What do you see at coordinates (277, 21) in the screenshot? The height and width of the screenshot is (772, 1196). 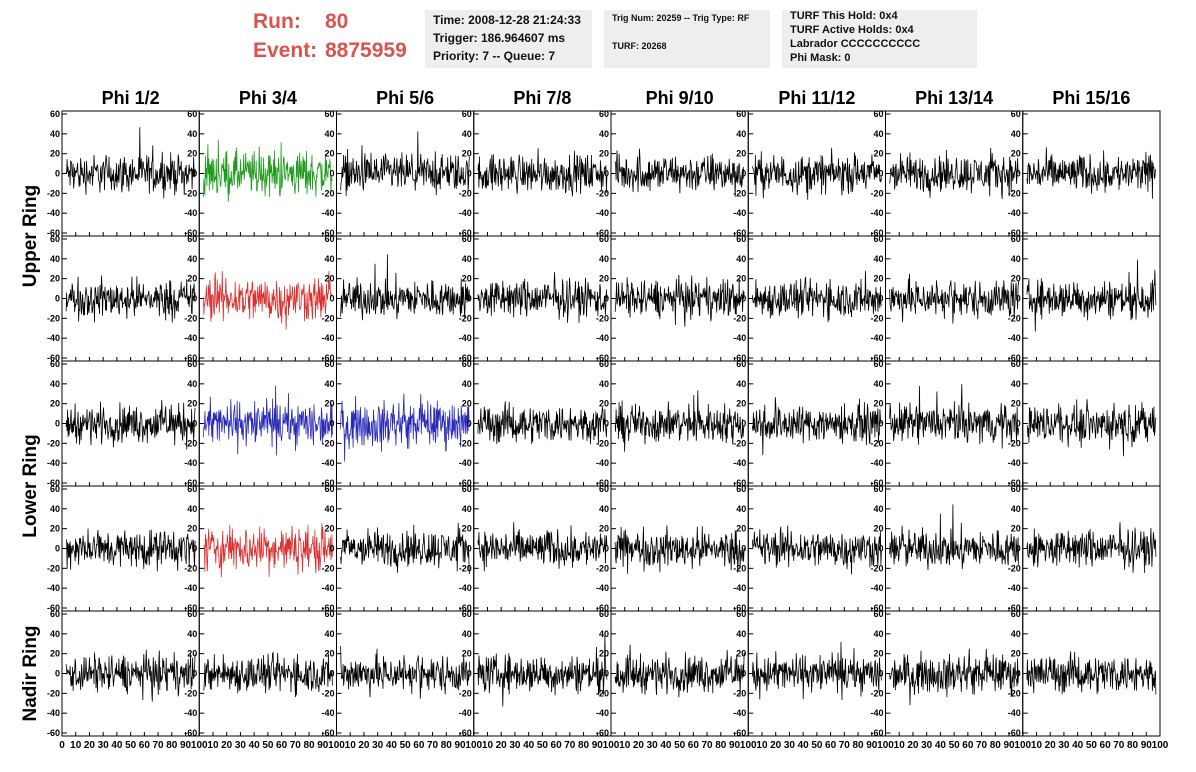 I see `run-label: Run:` at bounding box center [277, 21].